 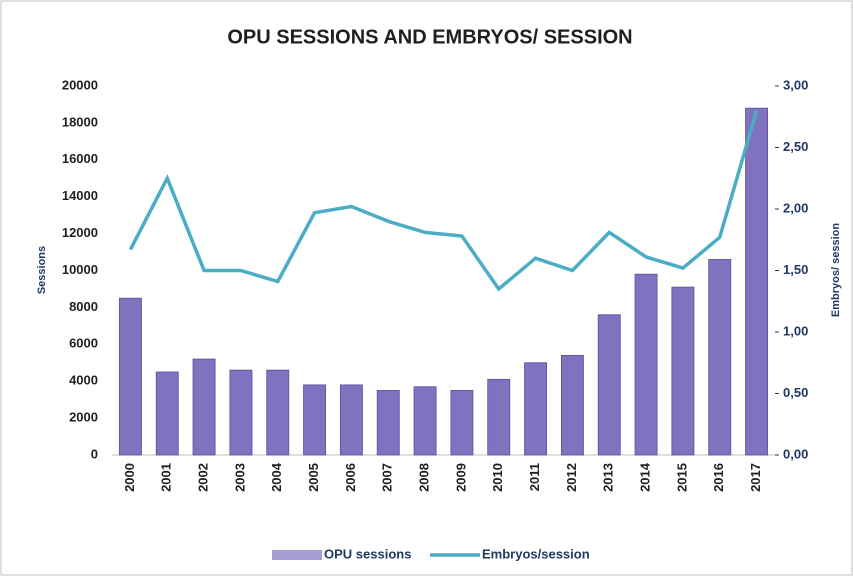 What do you see at coordinates (83, 306) in the screenshot?
I see `y-tick-label: 8000` at bounding box center [83, 306].